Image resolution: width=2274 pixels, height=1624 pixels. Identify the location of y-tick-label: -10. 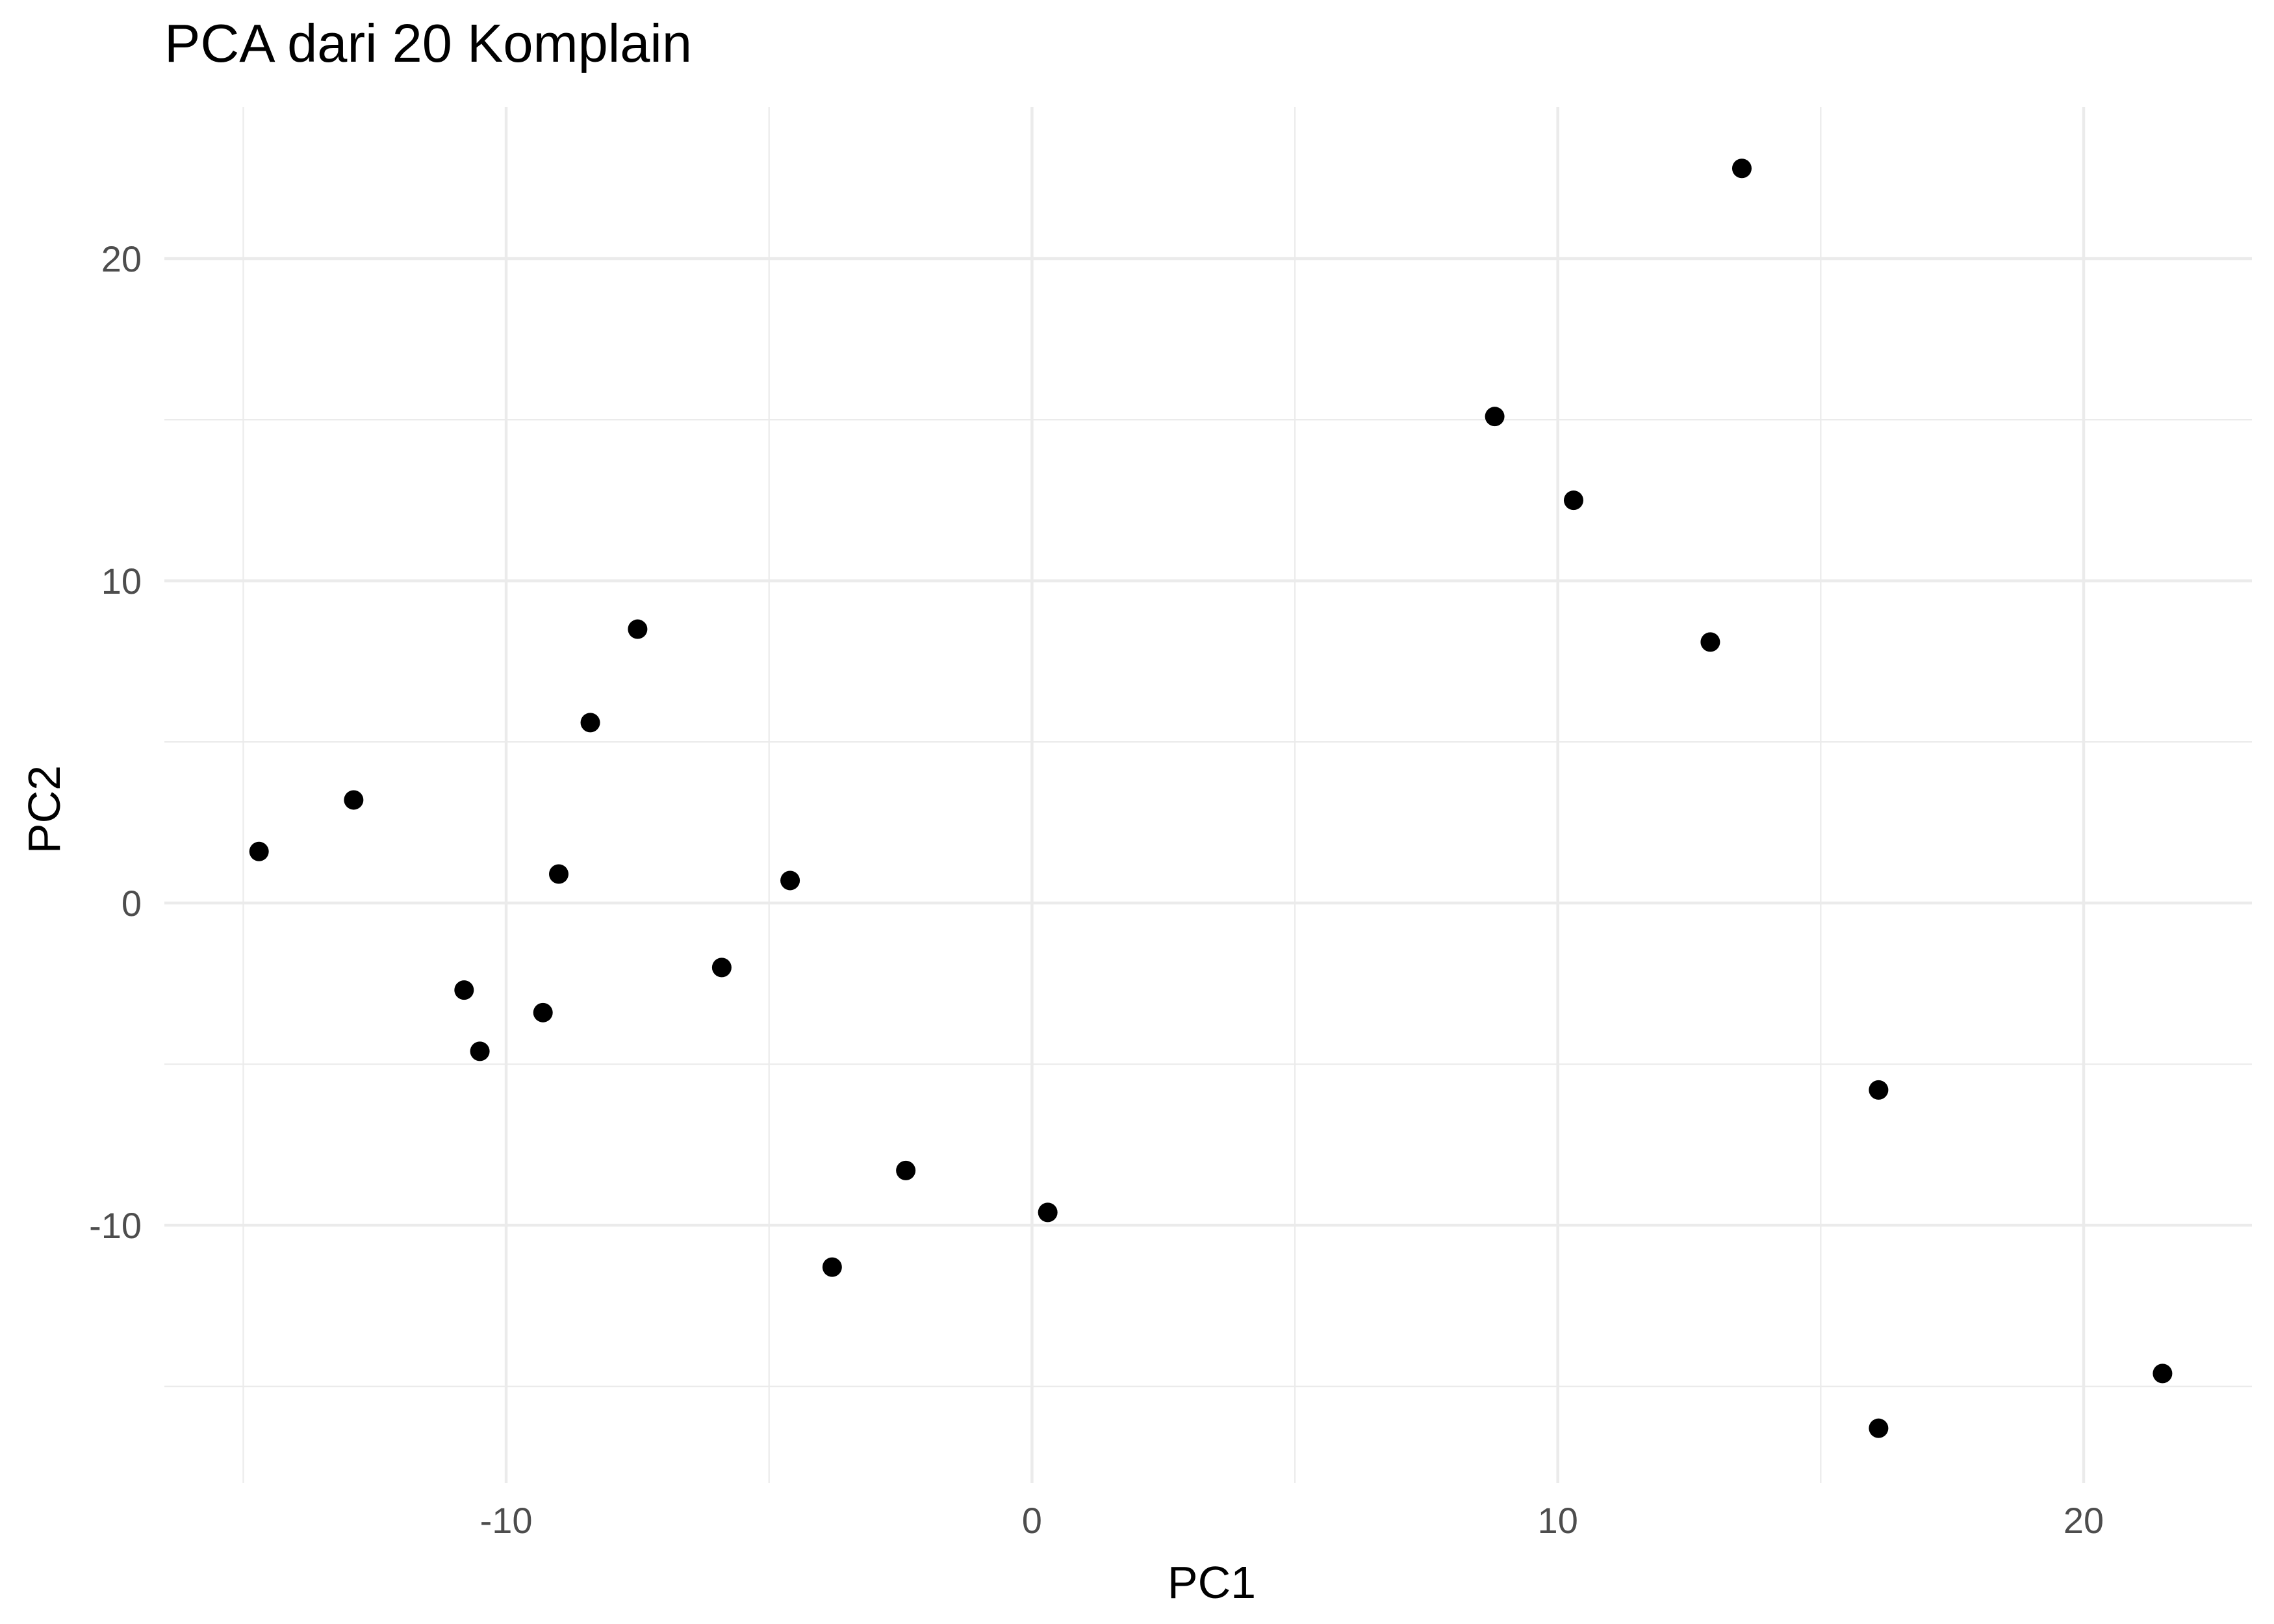
(115, 1225).